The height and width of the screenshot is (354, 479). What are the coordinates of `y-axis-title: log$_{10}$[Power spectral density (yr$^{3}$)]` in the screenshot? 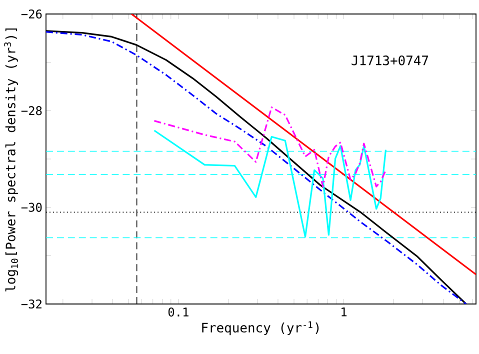 It's located at (11, 160).